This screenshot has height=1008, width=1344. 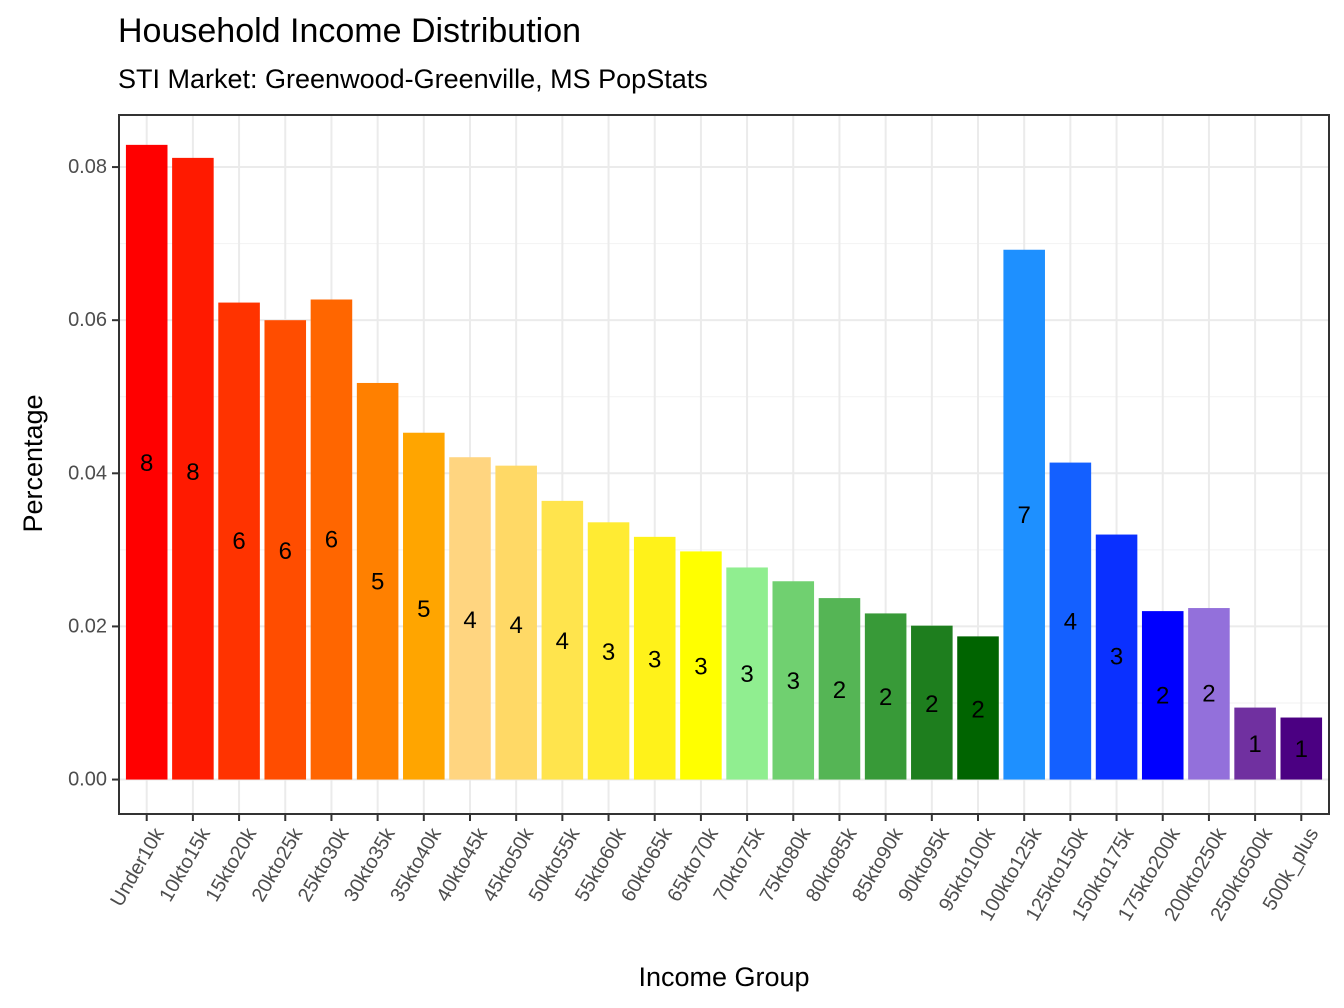 I want to click on bar-150kto175k, so click(x=1116, y=657).